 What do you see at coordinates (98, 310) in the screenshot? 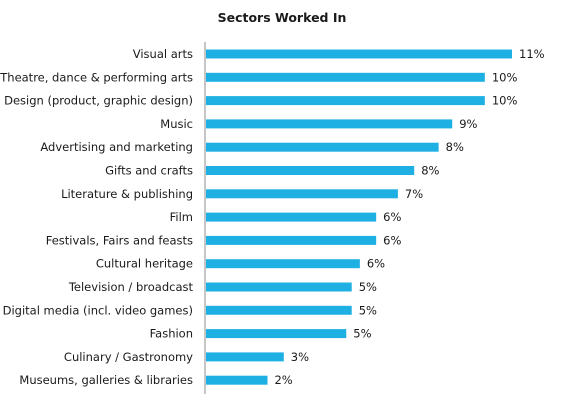
I see `category-label: Digital media (incl. video games)` at bounding box center [98, 310].